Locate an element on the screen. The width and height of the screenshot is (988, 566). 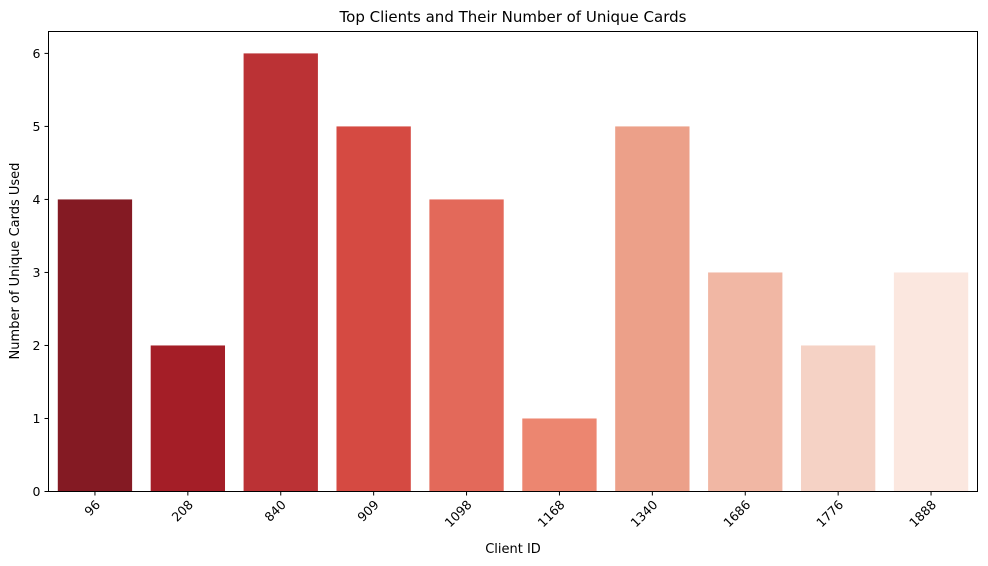
x-tick-label: 1340 is located at coordinates (643, 513).